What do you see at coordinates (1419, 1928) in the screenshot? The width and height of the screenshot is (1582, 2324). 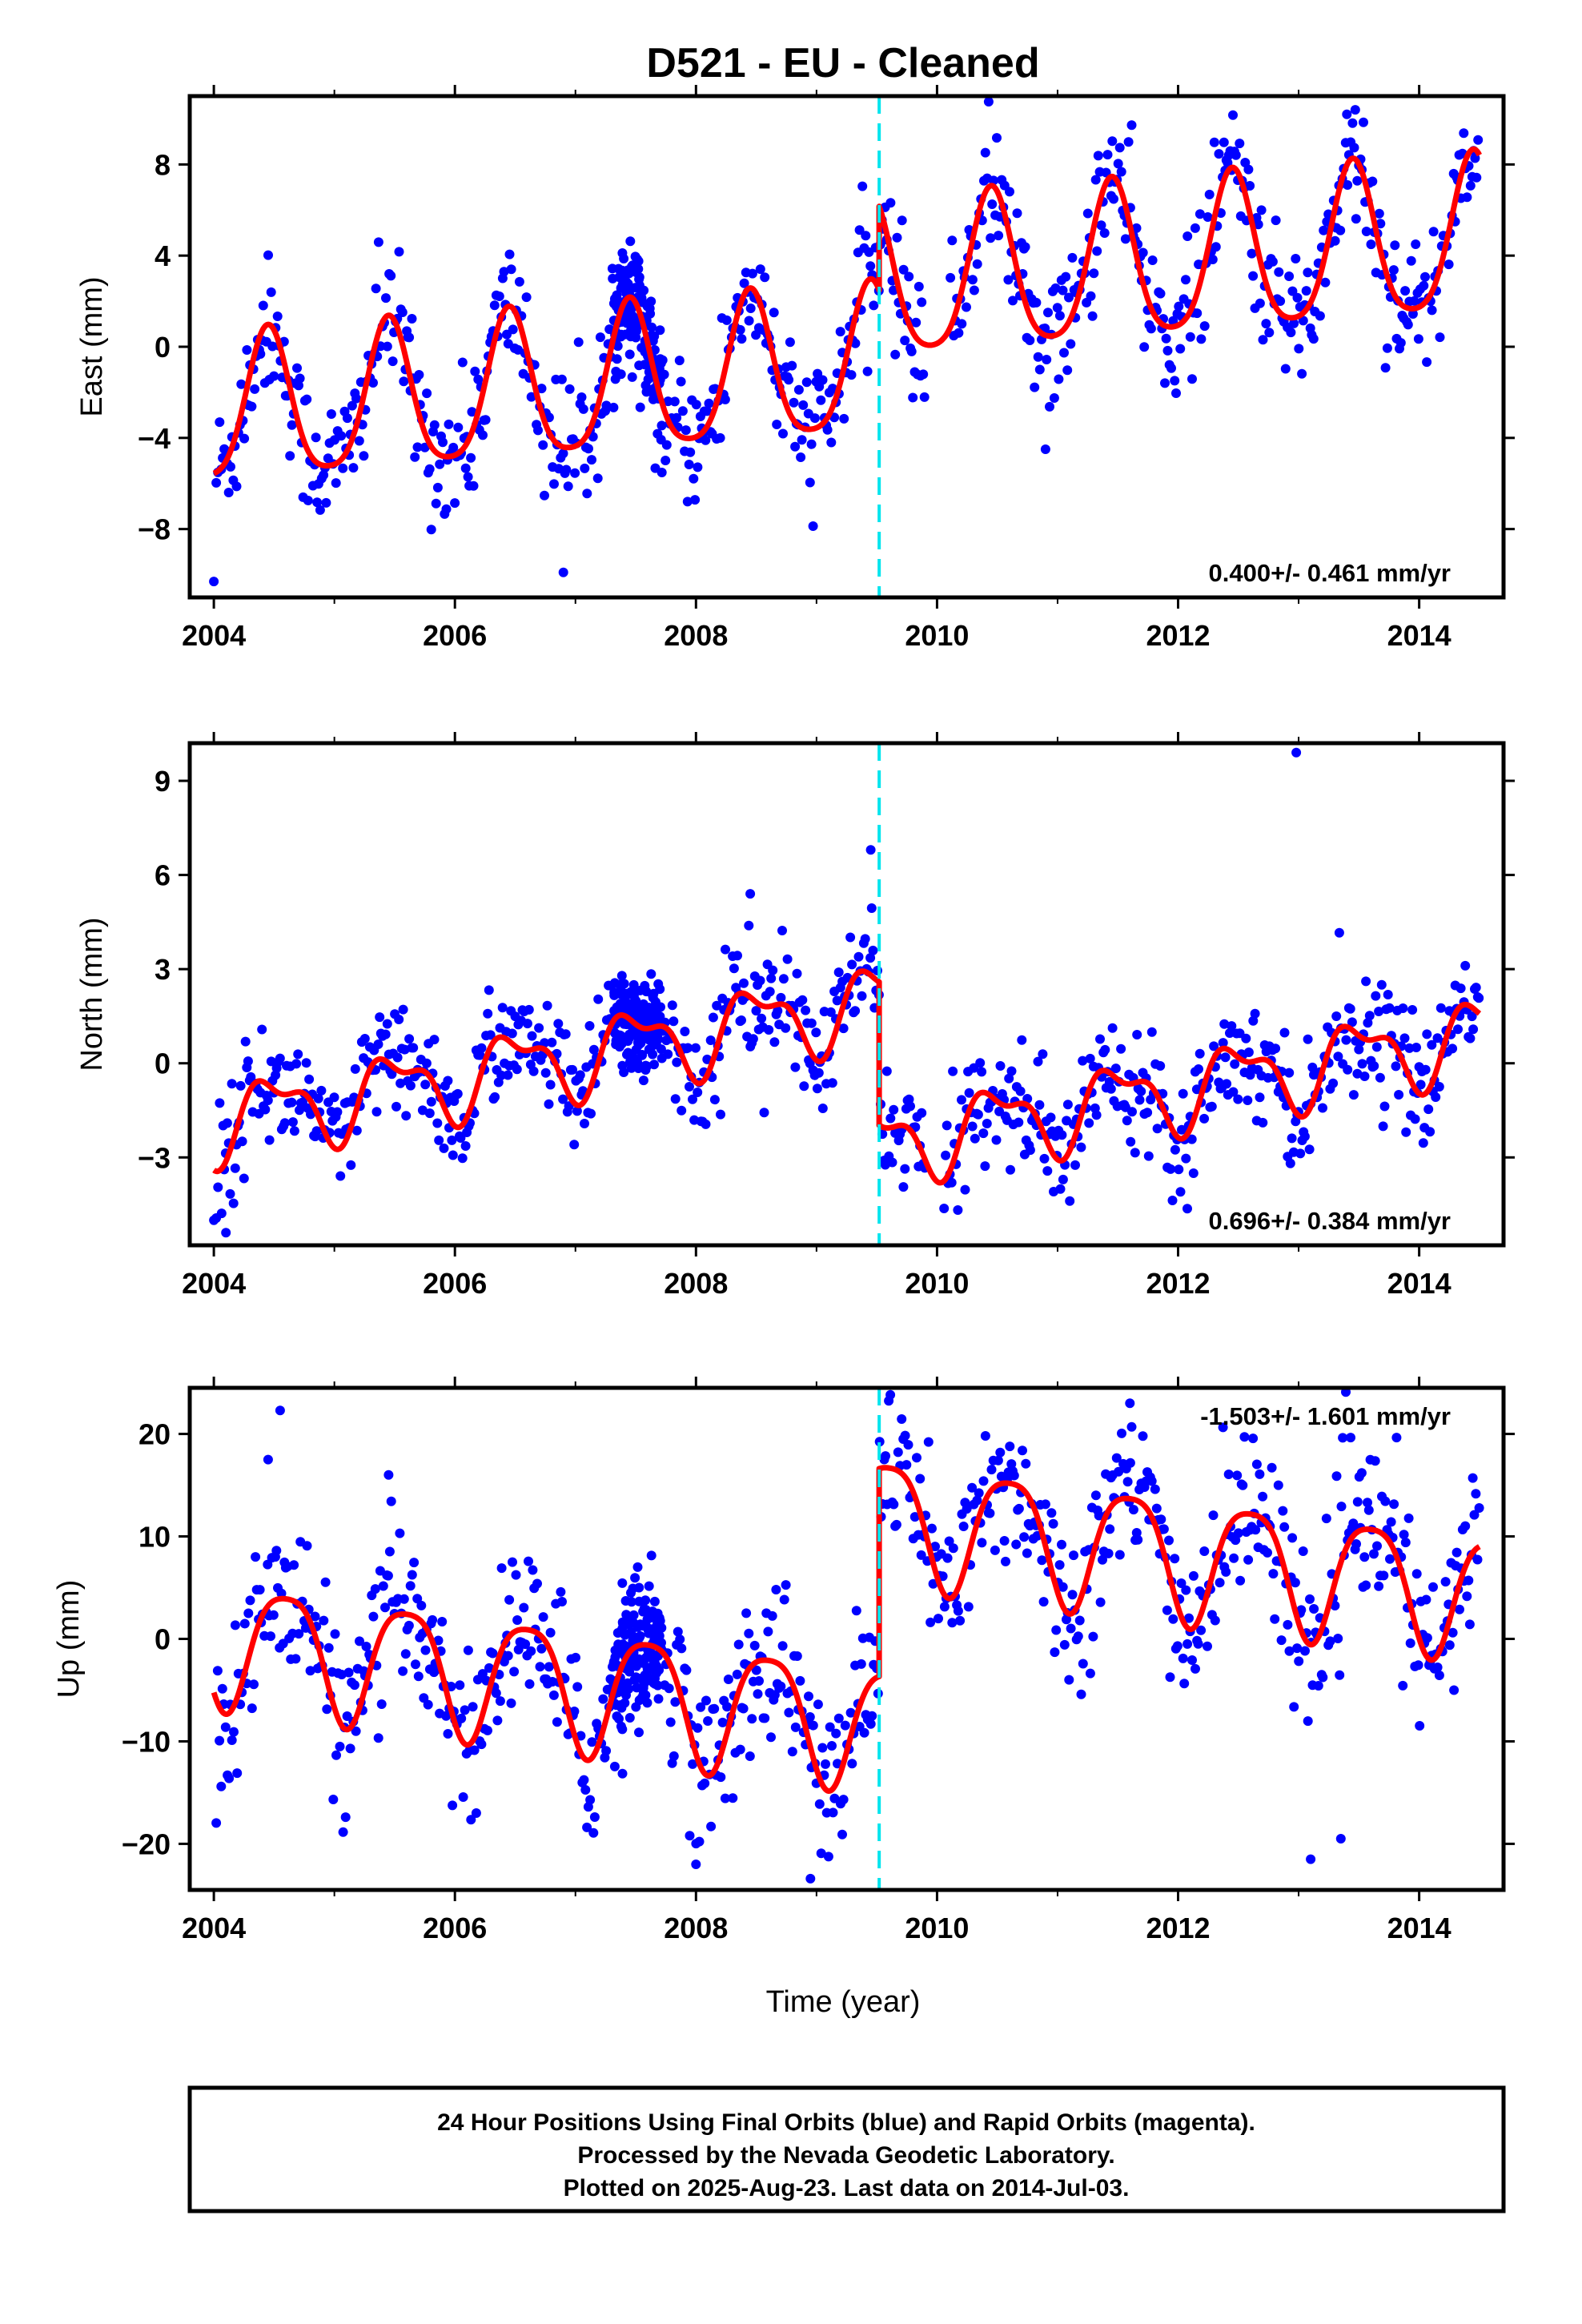 I see `x-tick-label: 2014` at bounding box center [1419, 1928].